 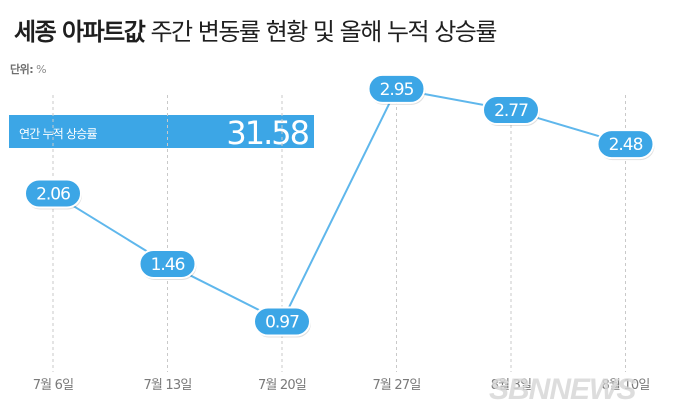 What do you see at coordinates (22, 69) in the screenshot?
I see `unit-label: 단위:` at bounding box center [22, 69].